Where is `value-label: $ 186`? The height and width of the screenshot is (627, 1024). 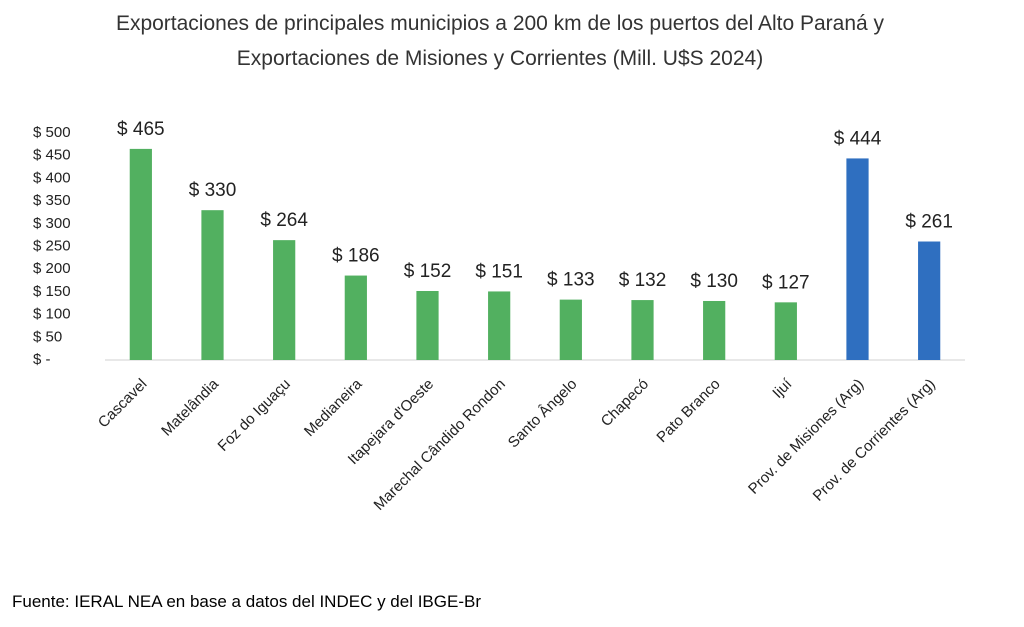
value-label: $ 186 is located at coordinates (356, 256).